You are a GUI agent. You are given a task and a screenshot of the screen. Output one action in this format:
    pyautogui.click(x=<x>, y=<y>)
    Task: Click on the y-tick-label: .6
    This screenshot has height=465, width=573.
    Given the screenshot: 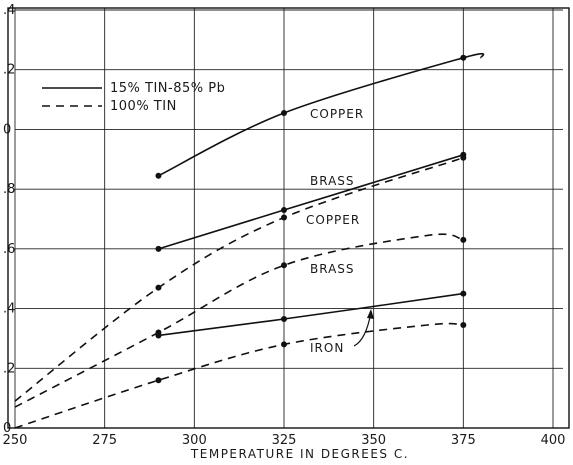 What is the action you would take?
    pyautogui.click(x=9, y=249)
    